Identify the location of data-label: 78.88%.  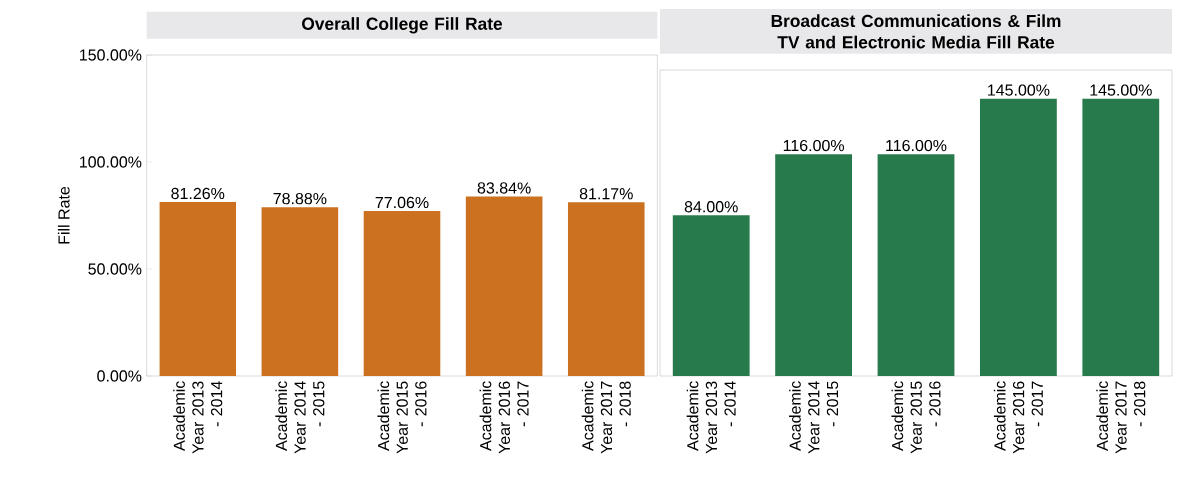
(300, 198).